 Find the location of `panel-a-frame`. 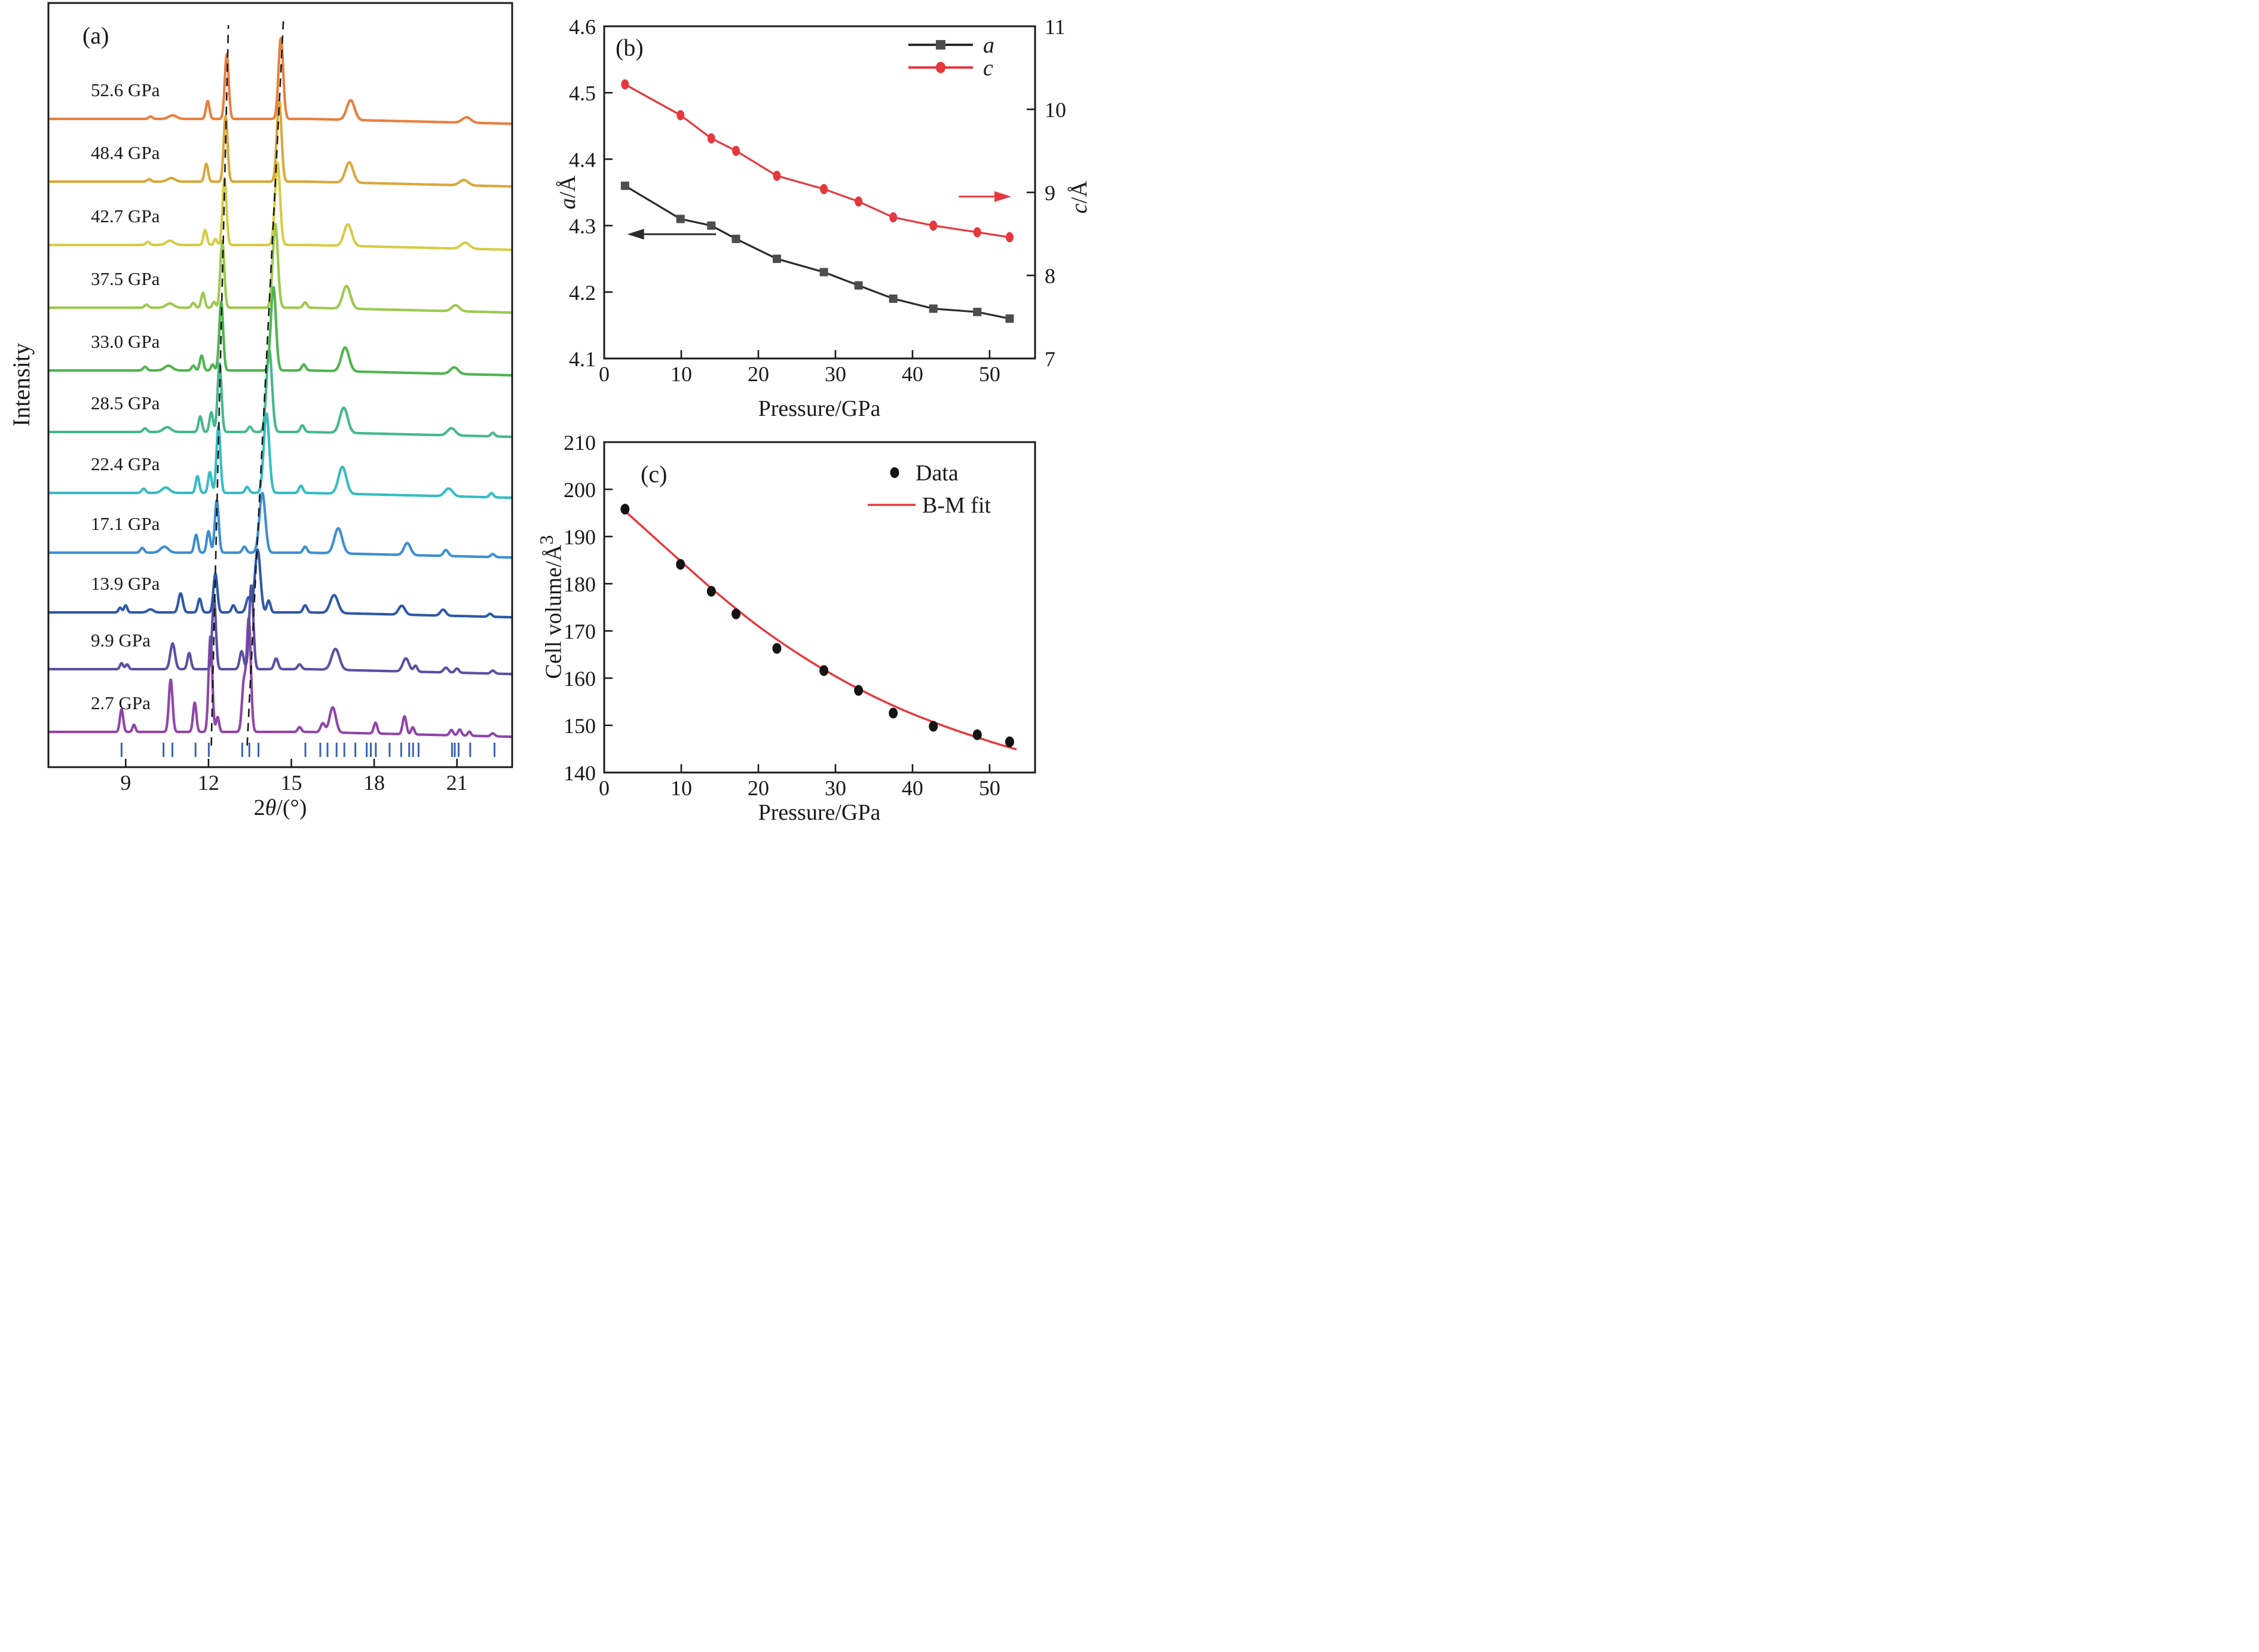

panel-a-frame is located at coordinates (280, 385).